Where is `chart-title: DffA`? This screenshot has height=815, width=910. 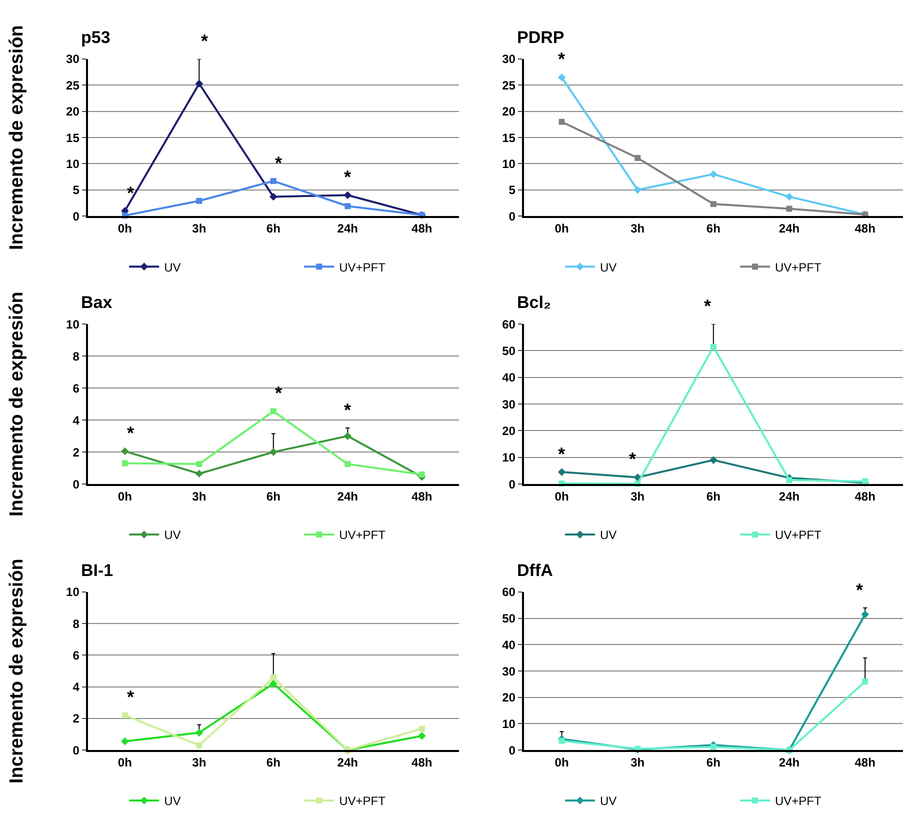
chart-title: DffA is located at coordinates (535, 570).